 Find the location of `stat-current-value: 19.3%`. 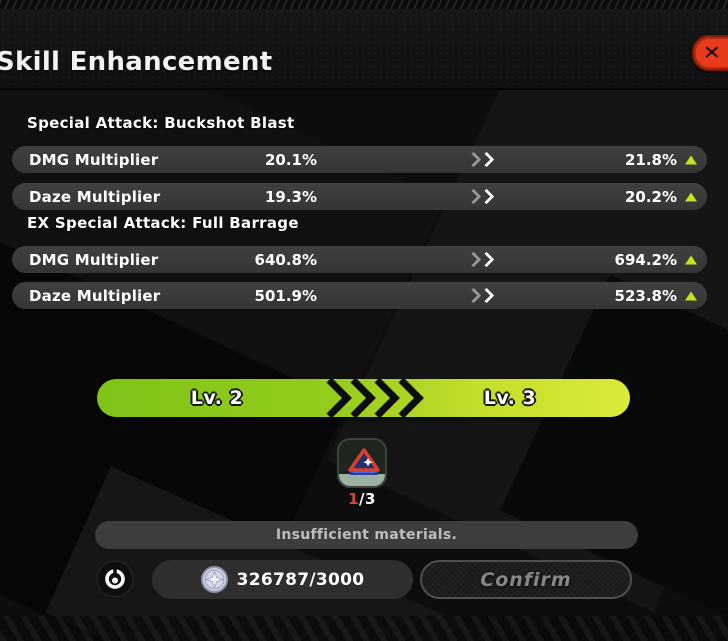

stat-current-value: 19.3% is located at coordinates (290, 196).